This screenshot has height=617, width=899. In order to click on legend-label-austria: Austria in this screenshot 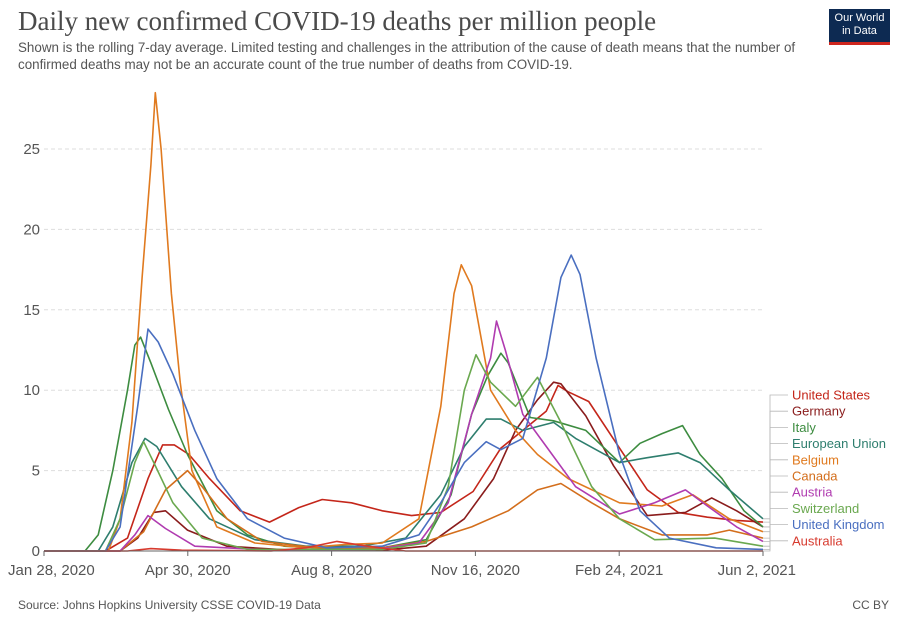, I will do `click(812, 492)`.